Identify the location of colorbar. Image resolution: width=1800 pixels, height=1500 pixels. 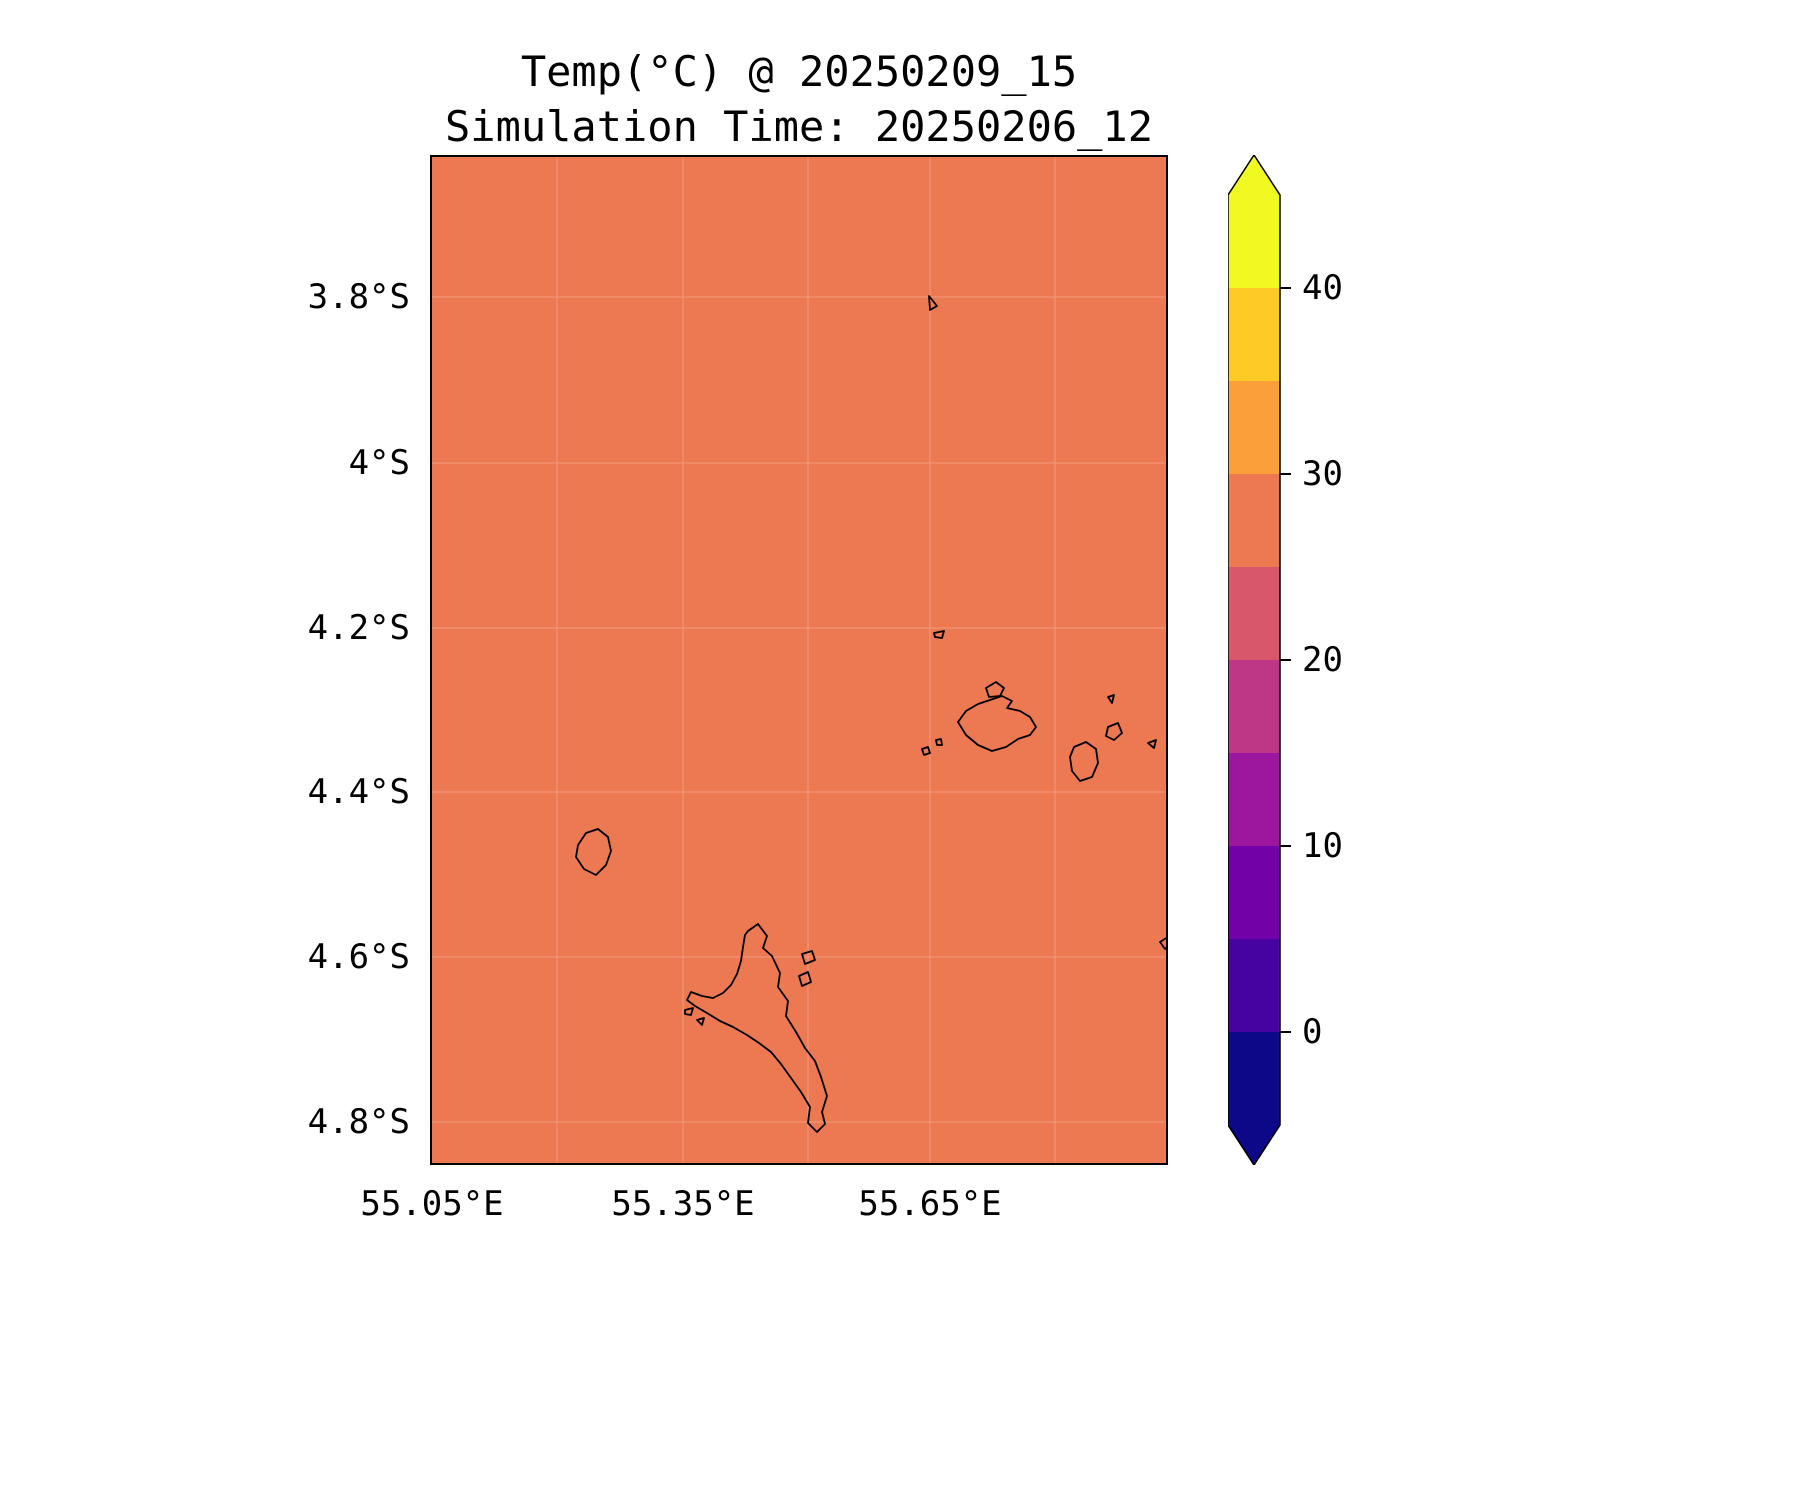
(1259, 660).